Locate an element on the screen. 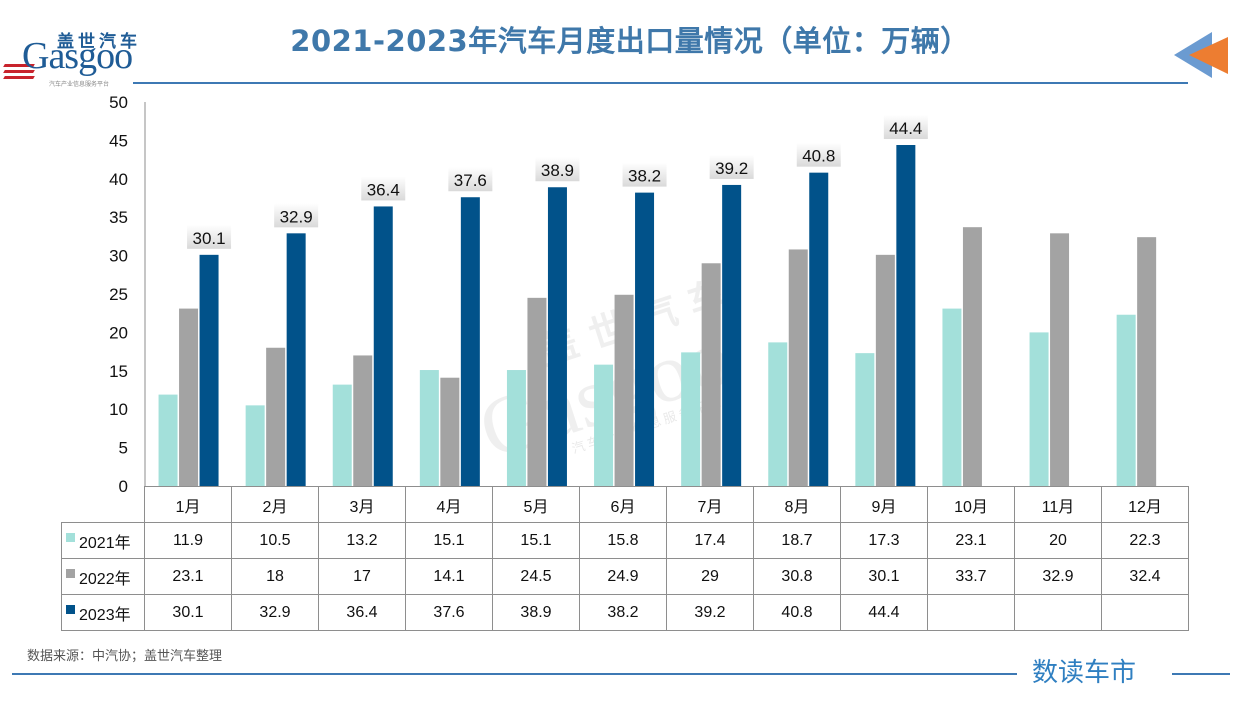 This screenshot has height=706, width=1260. arrow-orange-shape is located at coordinates (1208, 55).